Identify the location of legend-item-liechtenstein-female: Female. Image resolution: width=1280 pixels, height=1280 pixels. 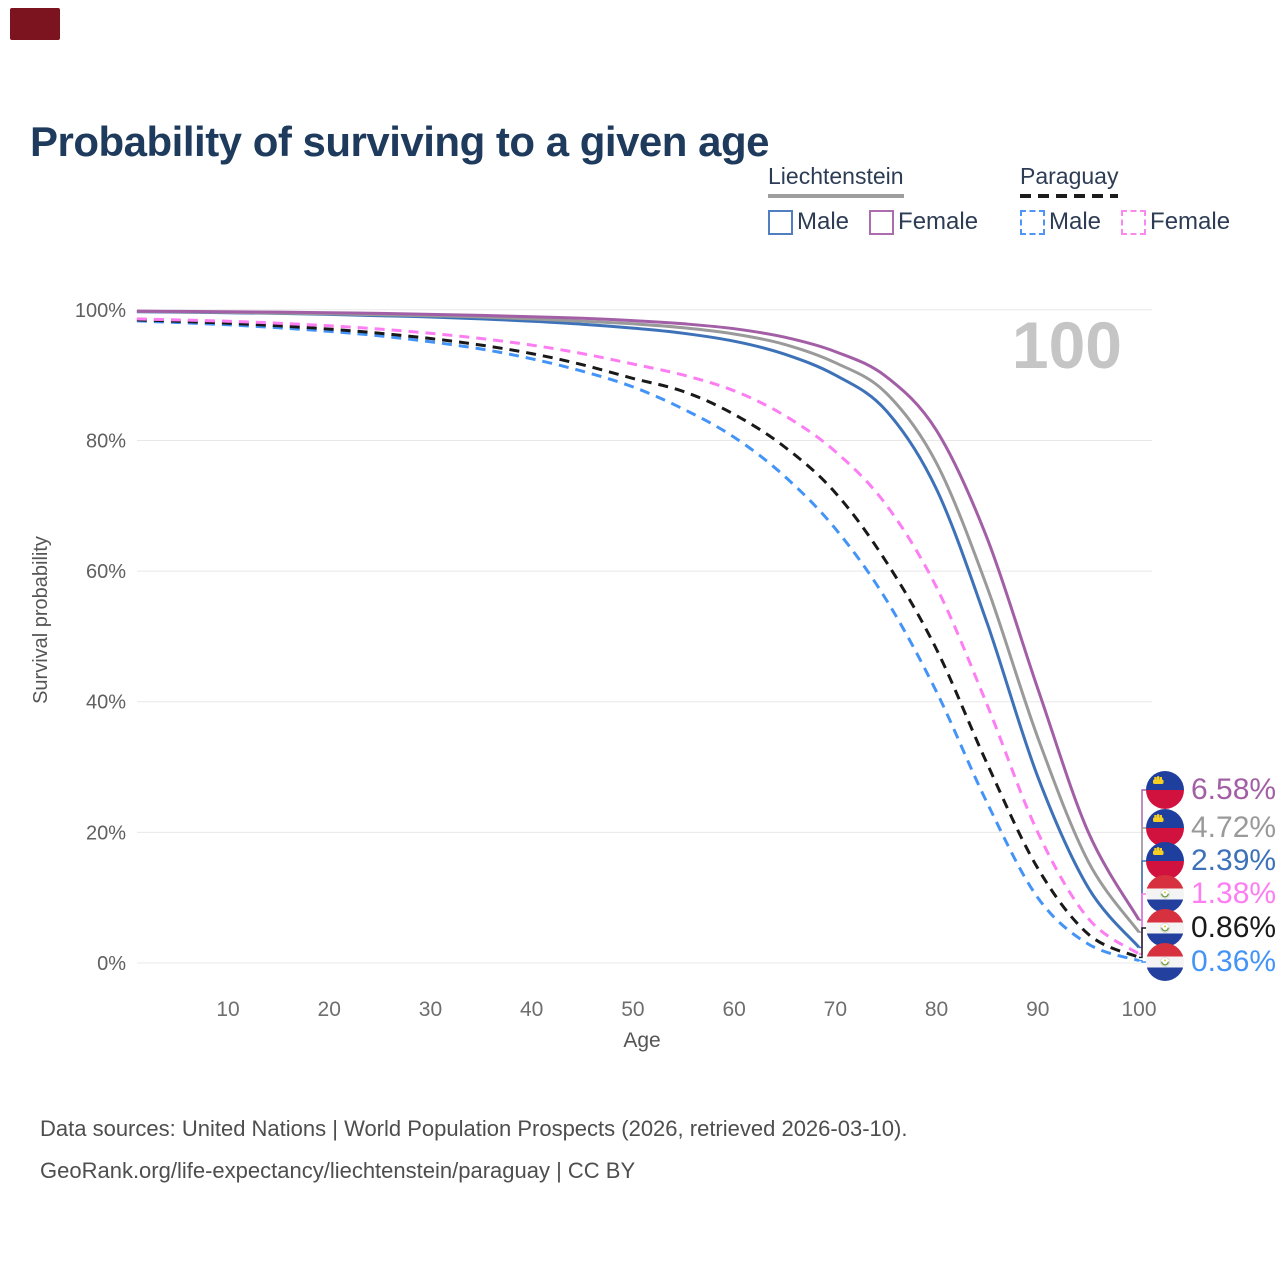
(923, 222).